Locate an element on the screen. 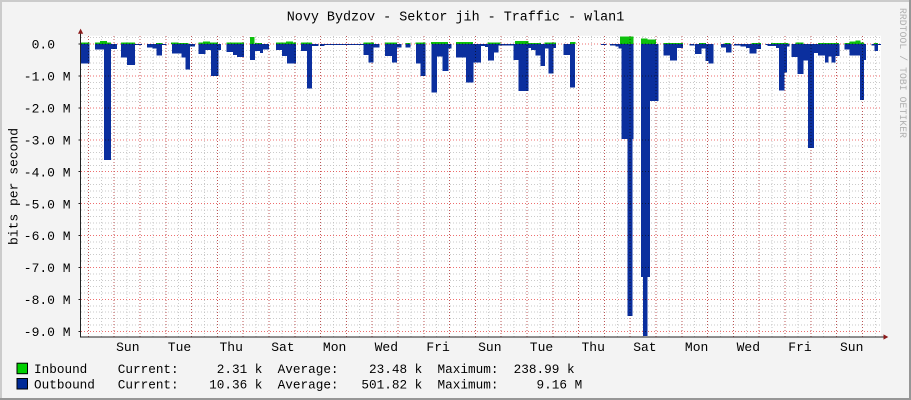 This screenshot has height=400, width=911. svg-text: RRDTOOL / TOBI OETIKER is located at coordinates (902, 73).